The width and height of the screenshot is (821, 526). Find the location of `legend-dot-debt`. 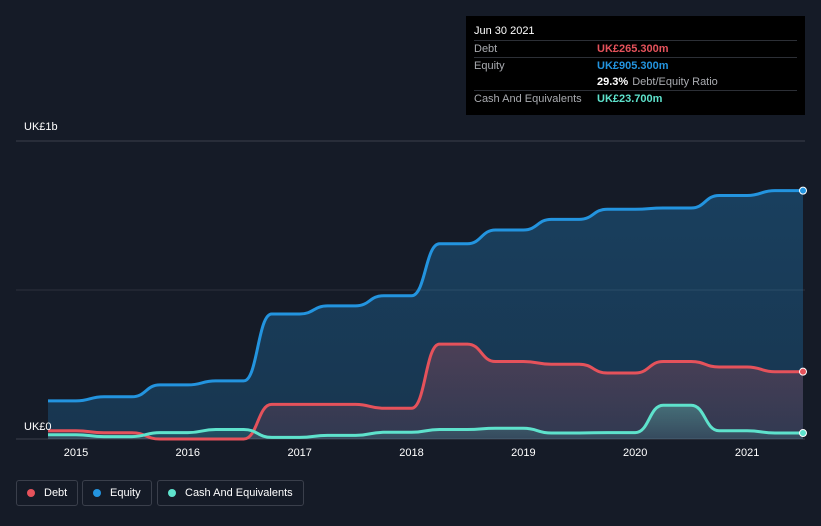

legend-dot-debt is located at coordinates (31, 493).